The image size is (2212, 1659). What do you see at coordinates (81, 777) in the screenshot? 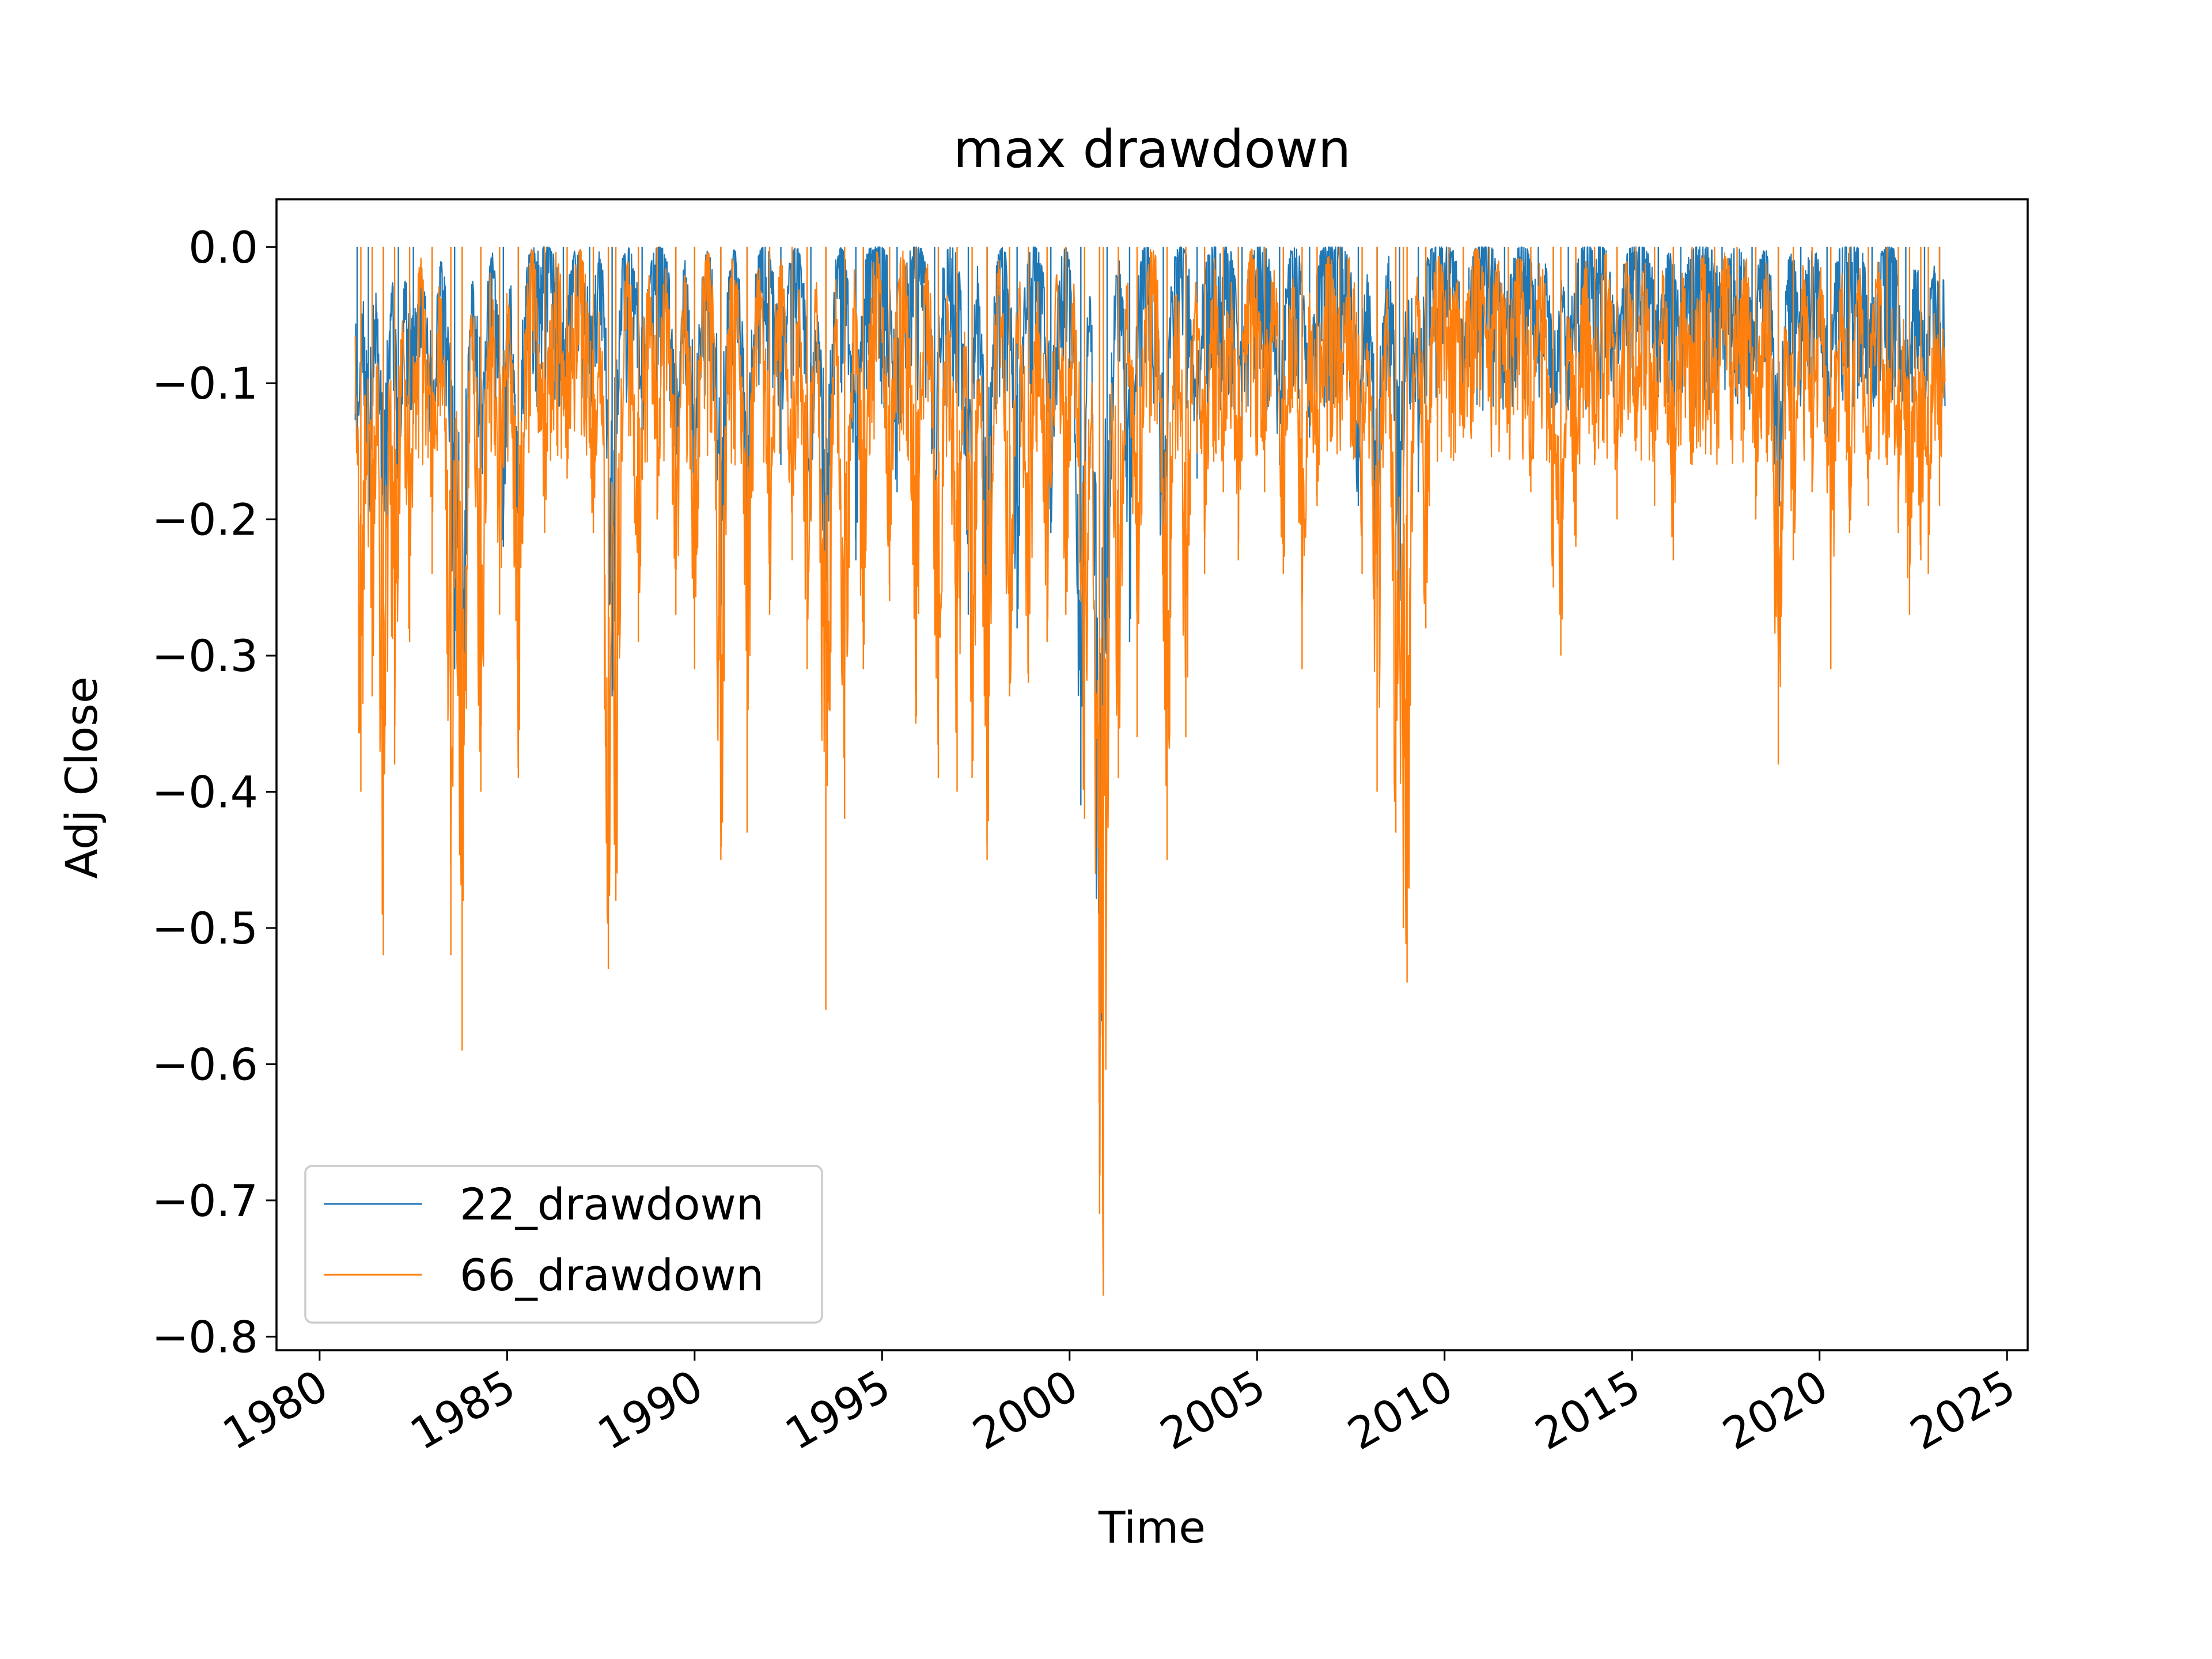
I see `y-axis-label: Adj Close` at bounding box center [81, 777].